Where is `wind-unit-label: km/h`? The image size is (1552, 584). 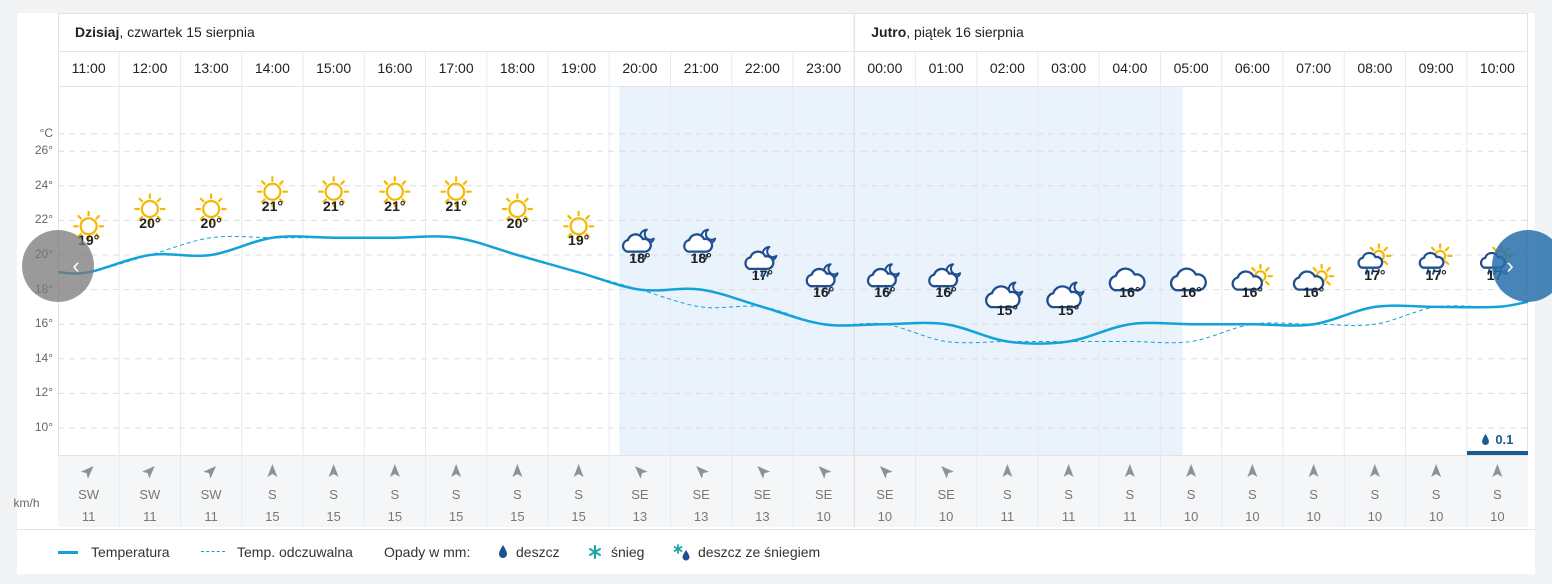 wind-unit-label: km/h is located at coordinates (26, 503).